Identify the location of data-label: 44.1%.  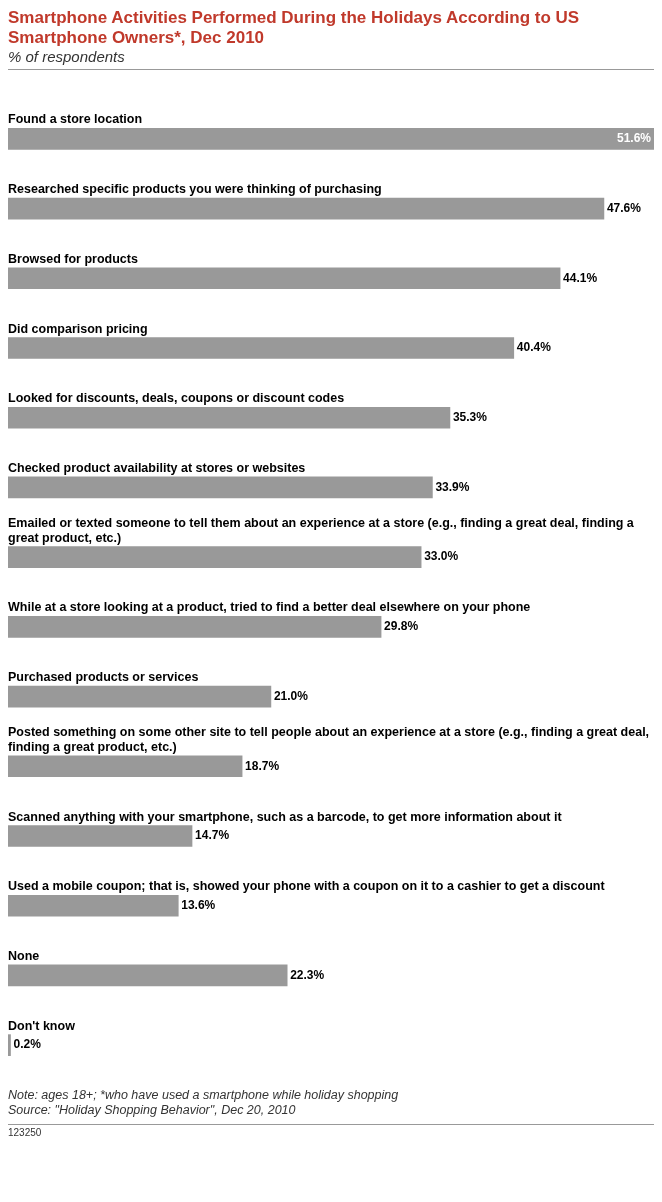
(580, 277).